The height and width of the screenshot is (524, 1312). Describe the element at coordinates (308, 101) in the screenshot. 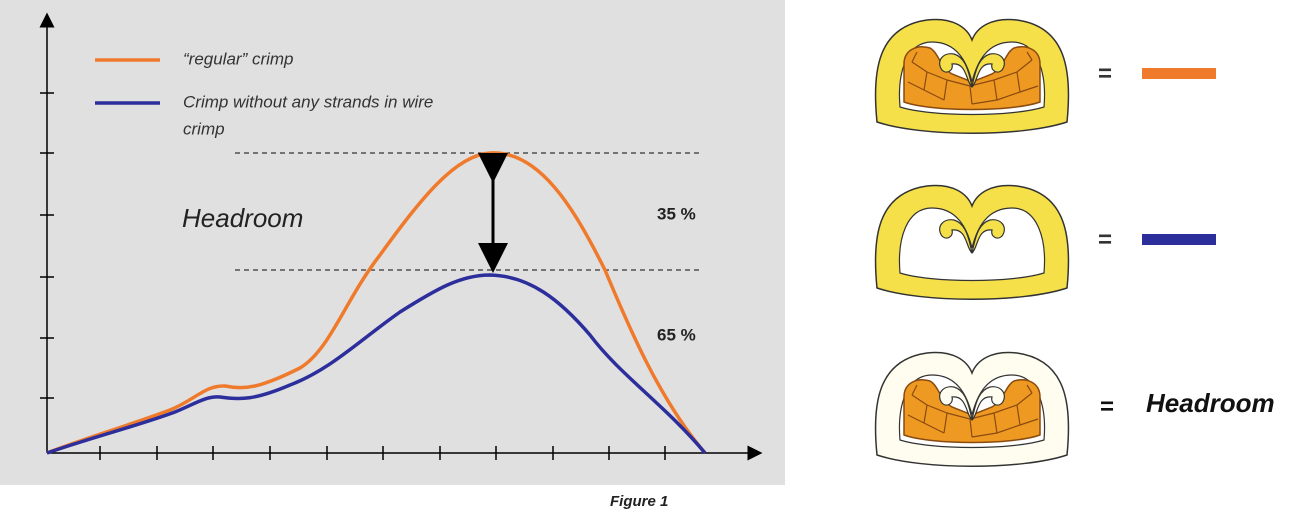

I see `legend-label: Crimp without any strands in wire` at that location.